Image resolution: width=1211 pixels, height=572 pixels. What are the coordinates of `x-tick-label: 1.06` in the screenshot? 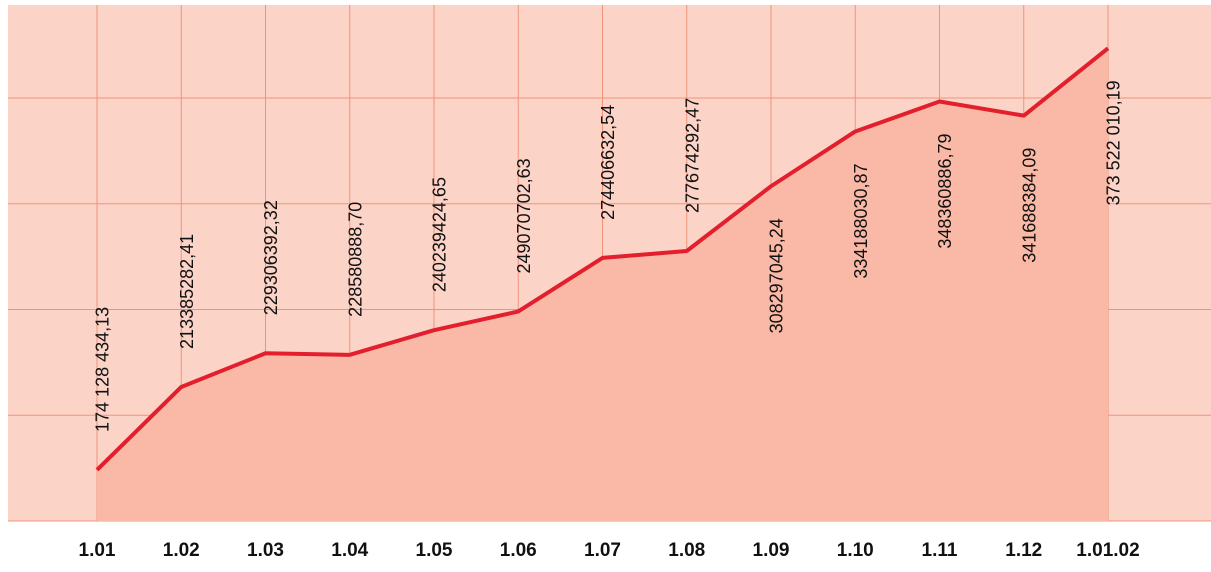 It's located at (518, 550).